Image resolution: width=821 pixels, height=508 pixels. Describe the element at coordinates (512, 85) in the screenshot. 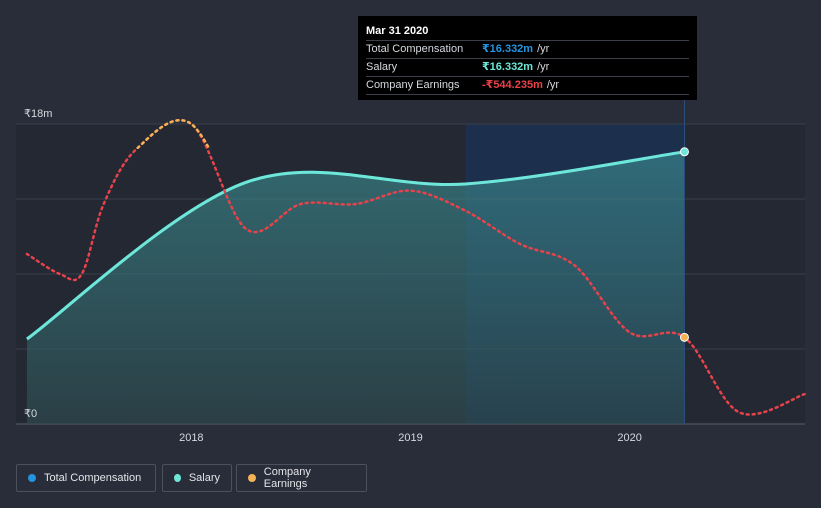

I see `tooltip-value: -₹544.235m` at that location.